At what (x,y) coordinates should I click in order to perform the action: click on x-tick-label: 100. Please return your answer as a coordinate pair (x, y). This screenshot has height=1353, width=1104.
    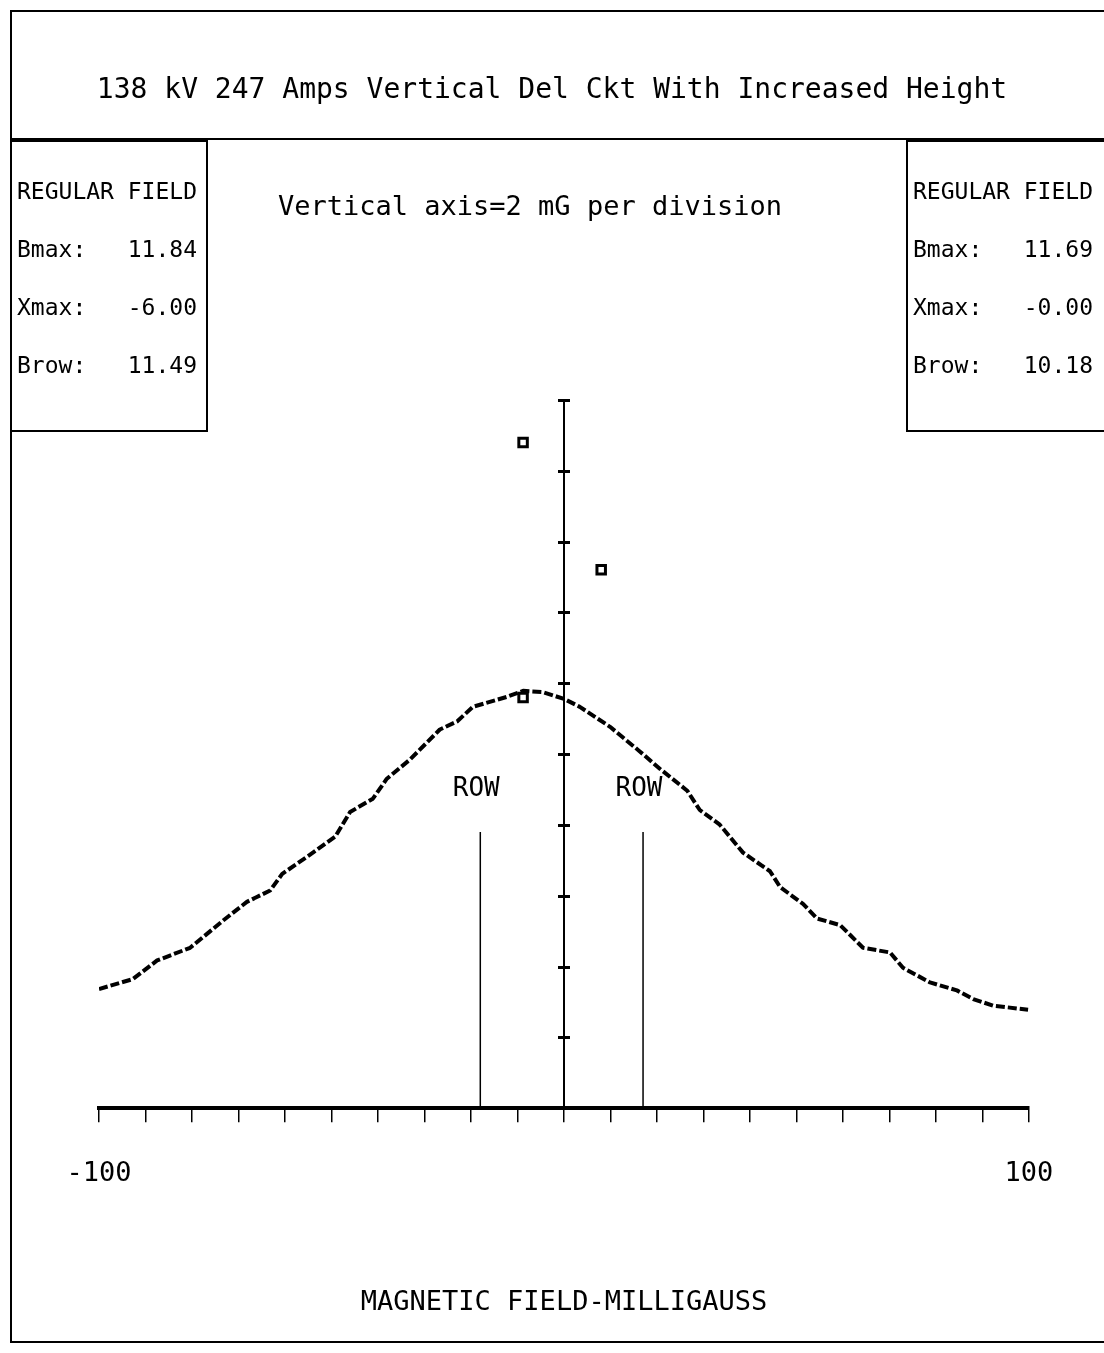
    Looking at the image, I should click on (1029, 1172).